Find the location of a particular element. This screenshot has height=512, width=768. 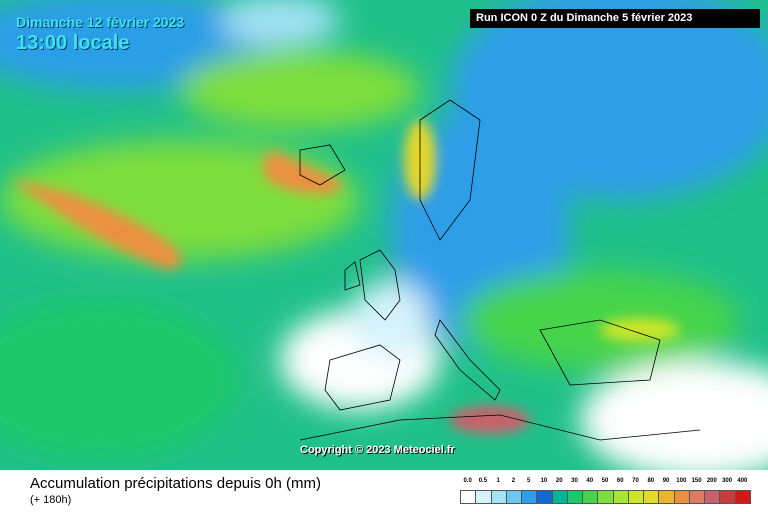

legend-label: 400 is located at coordinates (742, 481).